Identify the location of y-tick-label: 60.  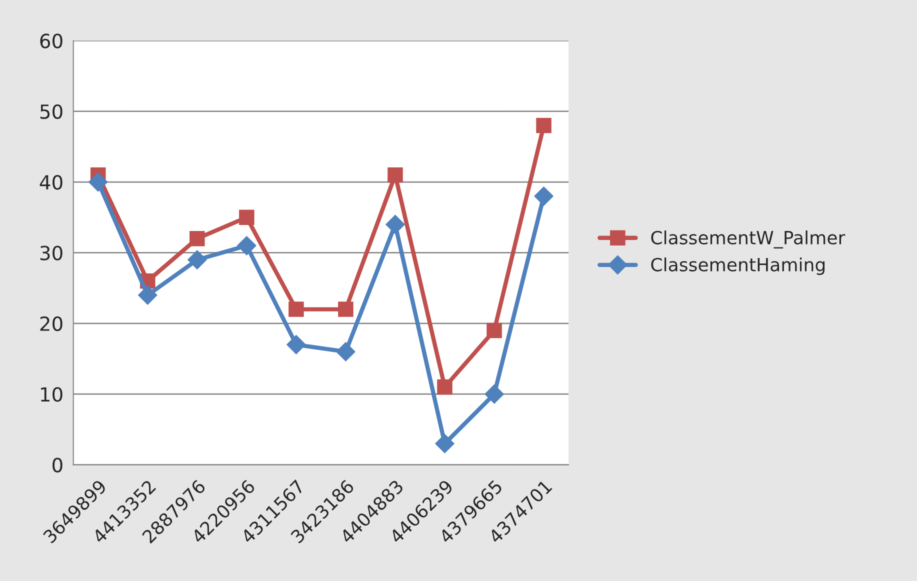
(51, 41).